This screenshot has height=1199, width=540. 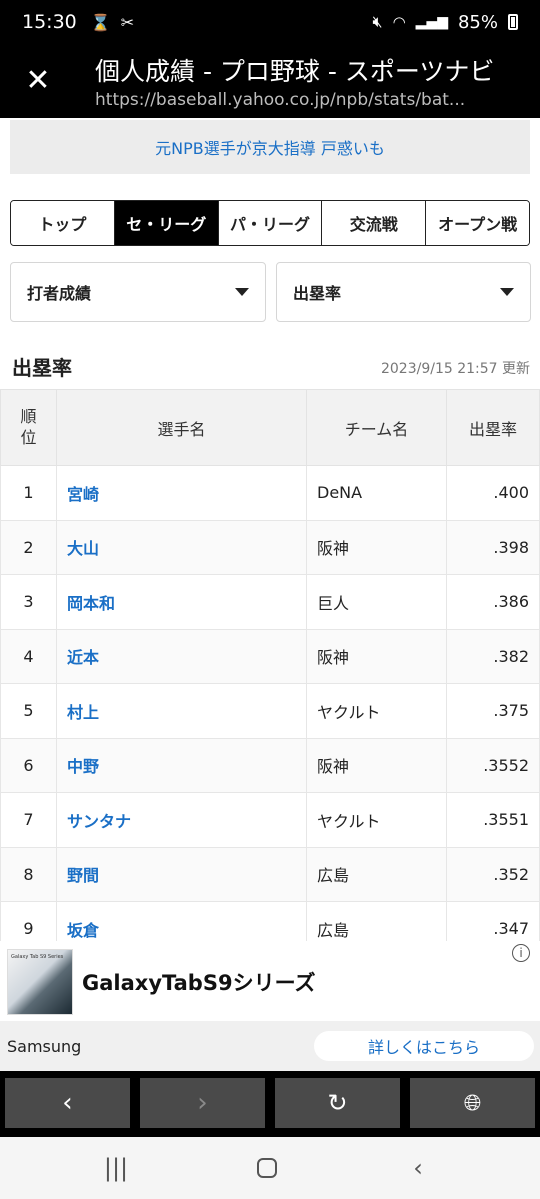 I want to click on obp-cell: .382, so click(x=493, y=656).